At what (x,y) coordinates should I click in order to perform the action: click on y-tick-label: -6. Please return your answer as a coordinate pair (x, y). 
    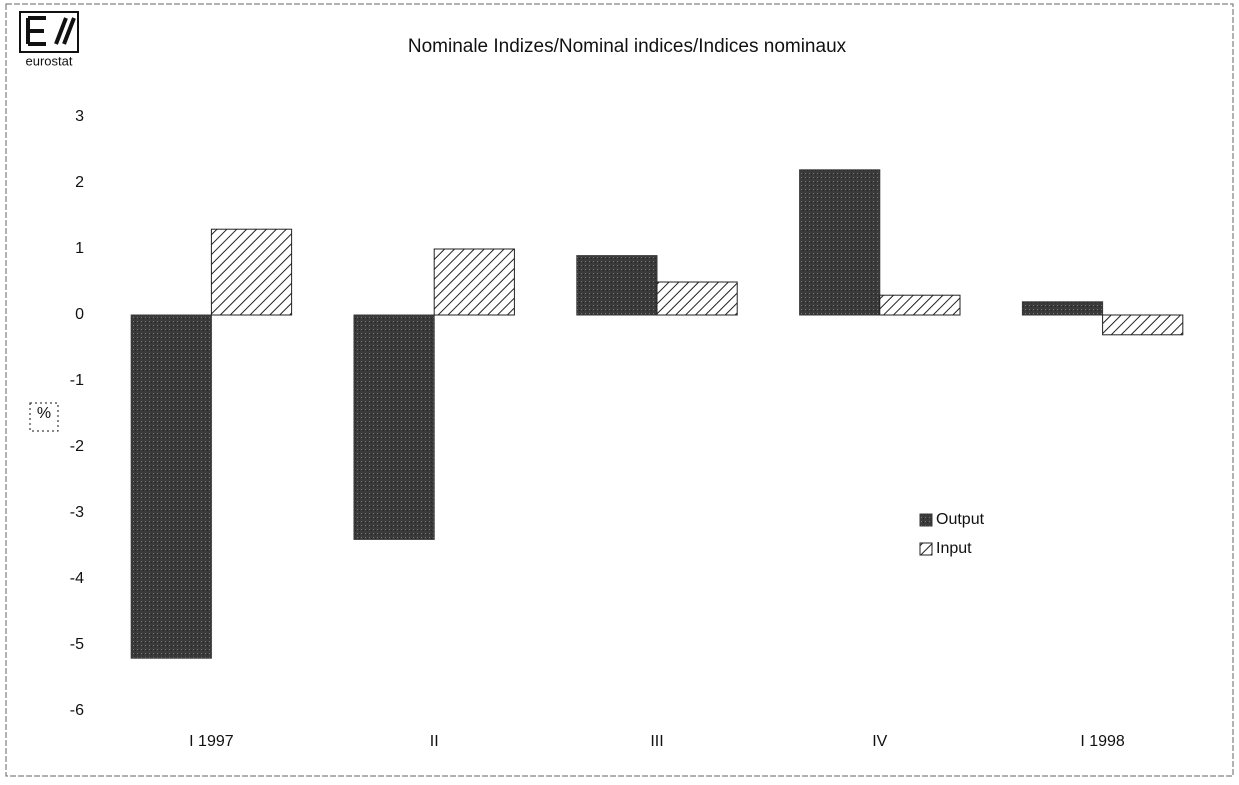
    Looking at the image, I should click on (77, 710).